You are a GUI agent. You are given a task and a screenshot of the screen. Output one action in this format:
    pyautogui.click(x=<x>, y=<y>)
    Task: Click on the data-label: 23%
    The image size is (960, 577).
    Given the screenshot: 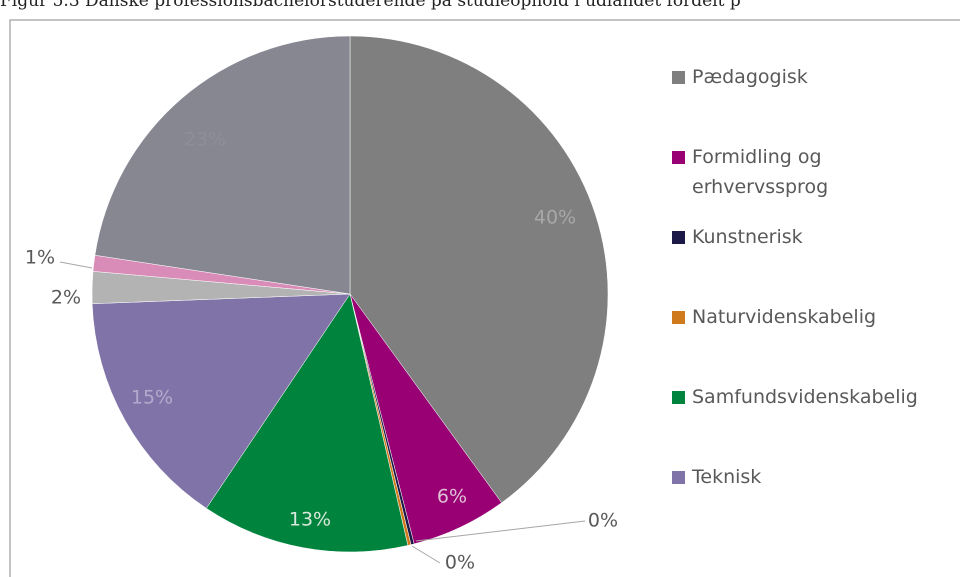 What is the action you would take?
    pyautogui.click(x=205, y=140)
    